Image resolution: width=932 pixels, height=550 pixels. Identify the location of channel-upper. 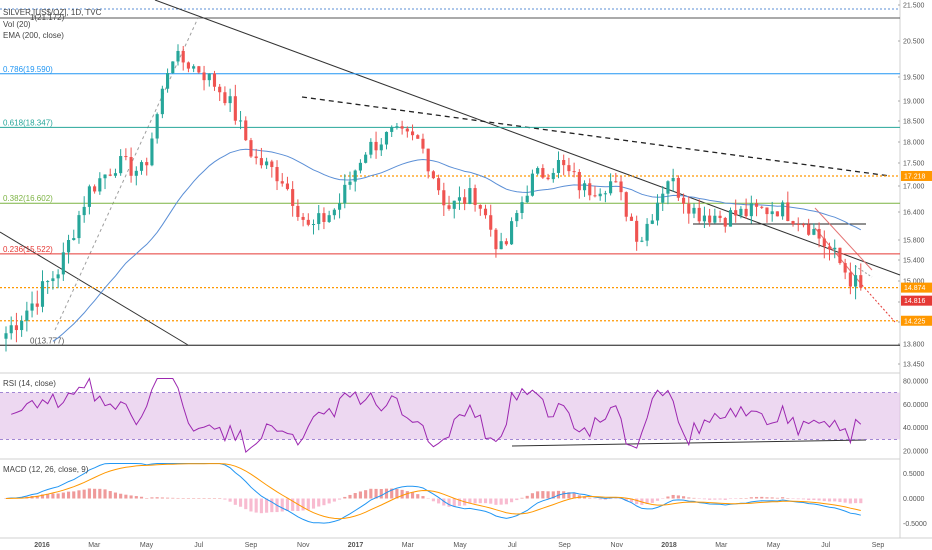
(843, 239).